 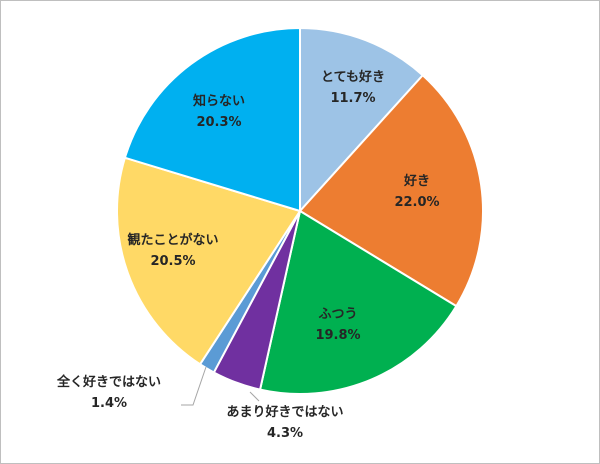 I want to click on slice-label: 知らない 20.3%, so click(x=219, y=111).